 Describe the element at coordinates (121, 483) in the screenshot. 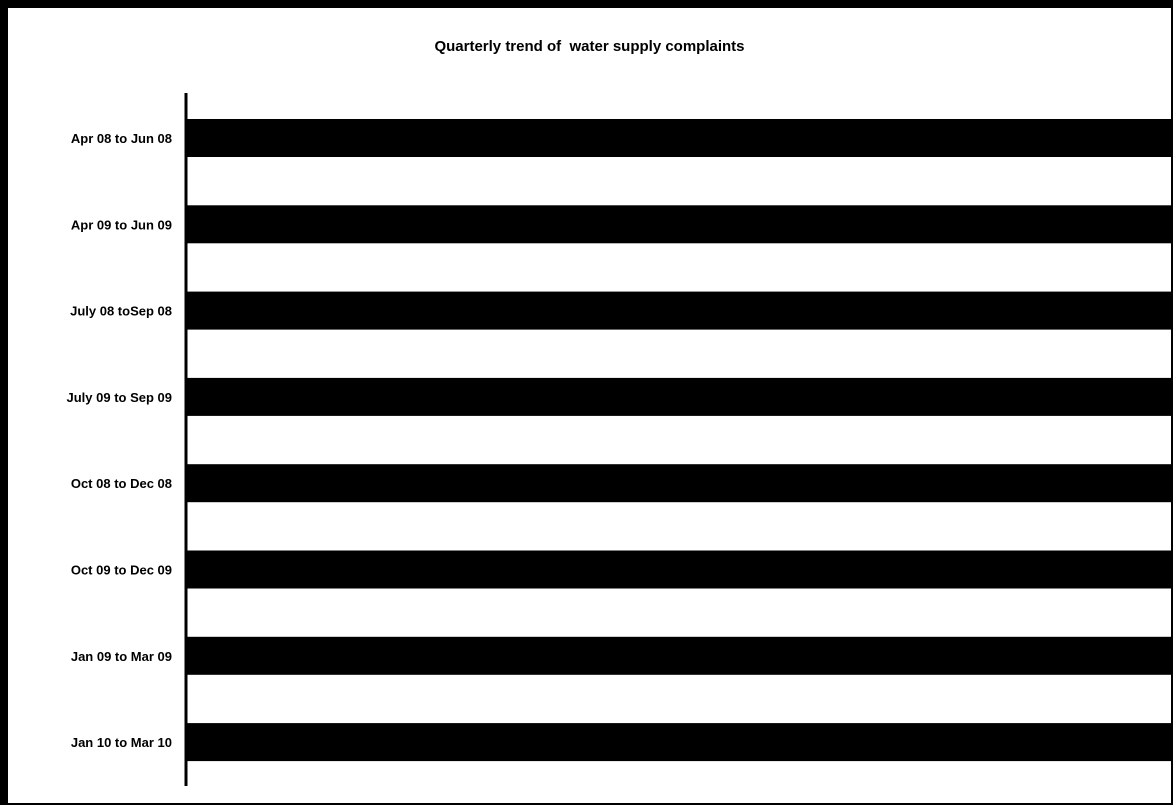

I see `category-label: Oct 08 to Dec 08` at that location.